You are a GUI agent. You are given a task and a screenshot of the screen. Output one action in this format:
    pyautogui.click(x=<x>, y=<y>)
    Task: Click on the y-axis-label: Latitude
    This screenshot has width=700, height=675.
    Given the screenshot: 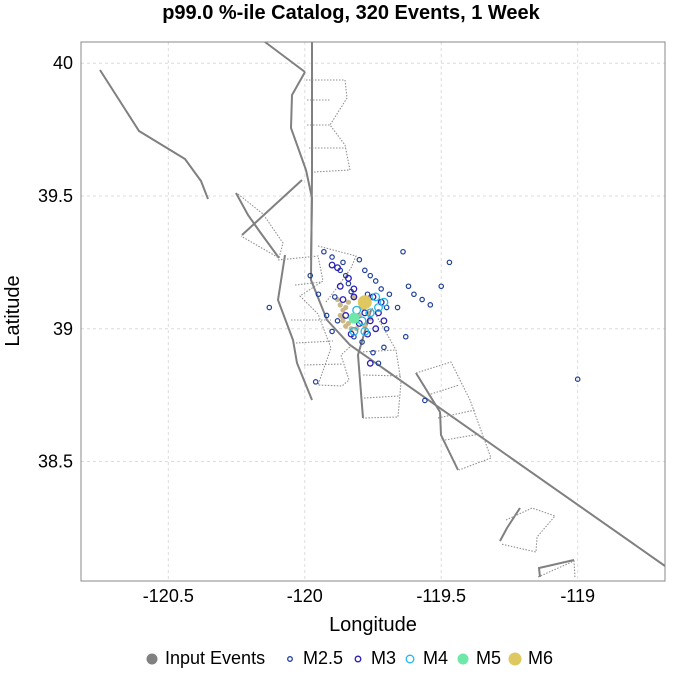 What is the action you would take?
    pyautogui.click(x=13, y=310)
    